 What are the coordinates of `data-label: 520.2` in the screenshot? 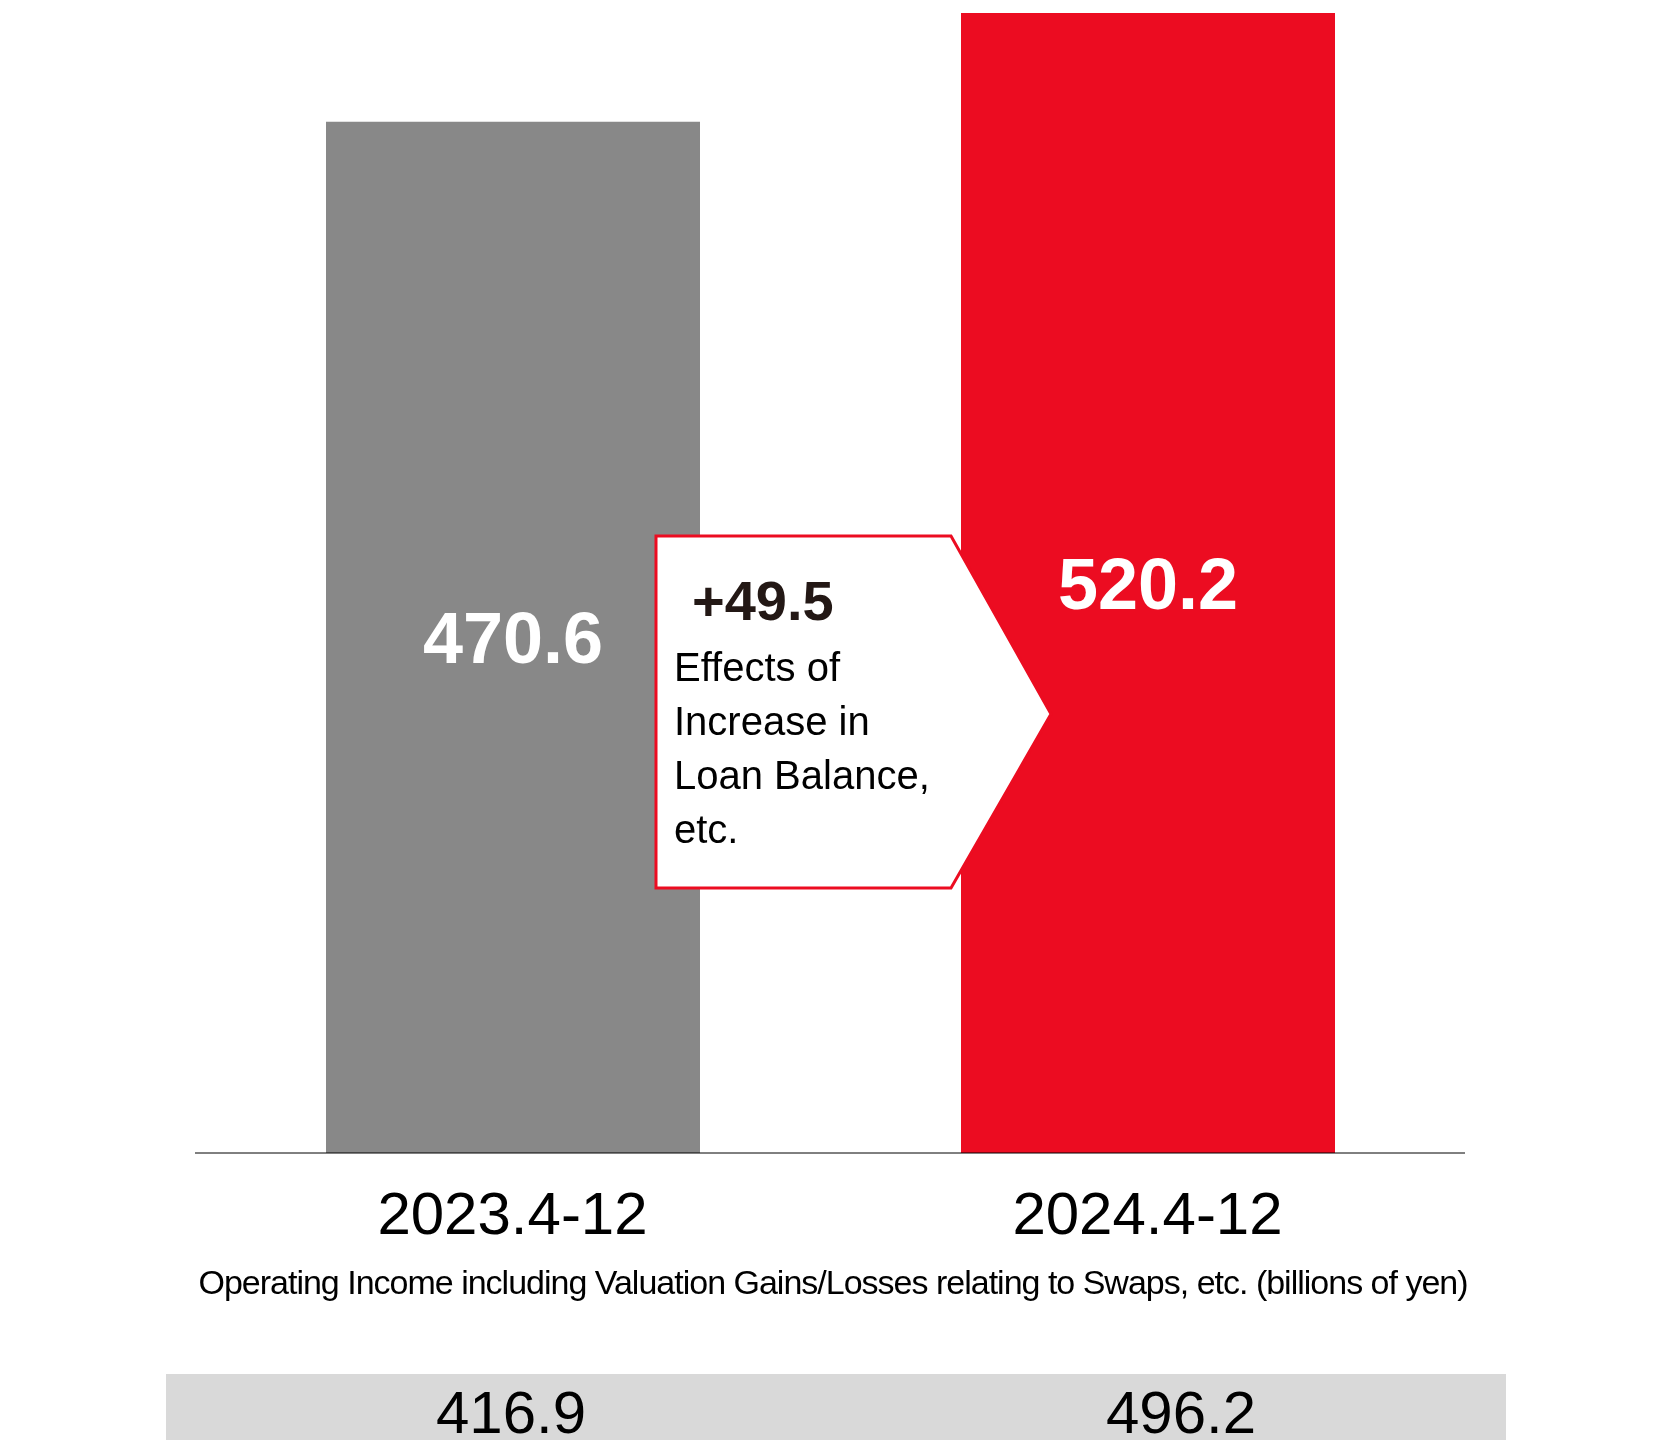 It's located at (1148, 583).